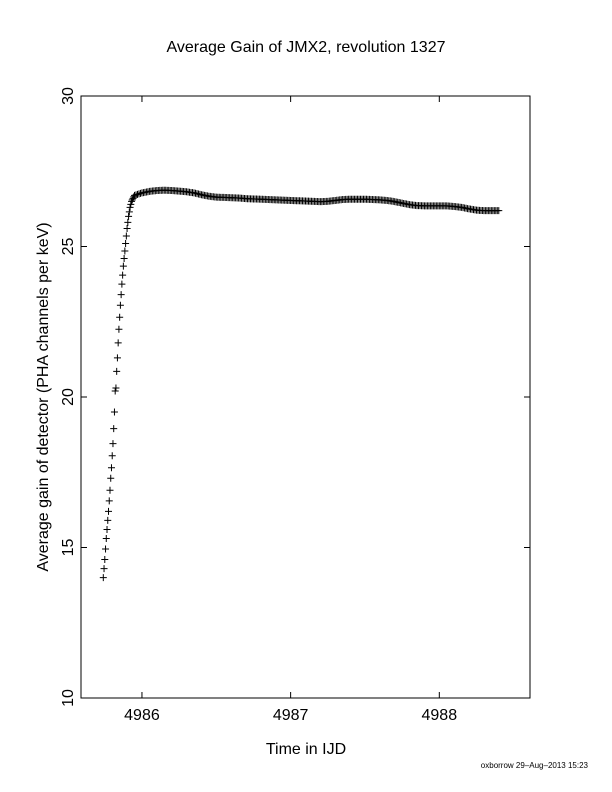 The width and height of the screenshot is (612, 792). Describe the element at coordinates (291, 715) in the screenshot. I see `x-tick-label: 4987` at that location.